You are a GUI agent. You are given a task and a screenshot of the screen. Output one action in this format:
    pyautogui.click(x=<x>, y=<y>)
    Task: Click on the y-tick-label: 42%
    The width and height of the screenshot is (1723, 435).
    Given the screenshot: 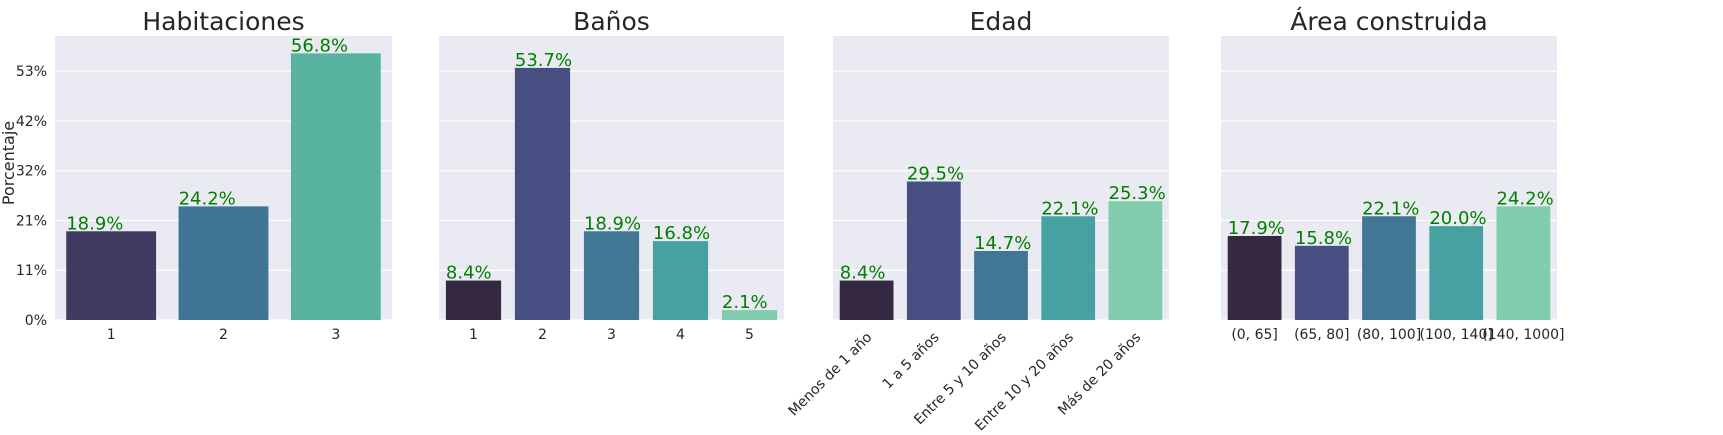 What is the action you would take?
    pyautogui.click(x=31, y=122)
    